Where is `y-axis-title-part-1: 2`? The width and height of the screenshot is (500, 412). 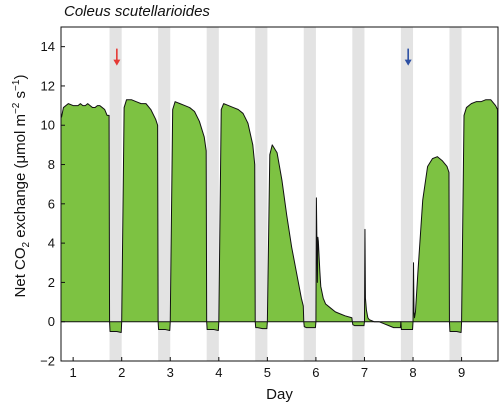 y-axis-title-part-1: 2 is located at coordinates (26, 244).